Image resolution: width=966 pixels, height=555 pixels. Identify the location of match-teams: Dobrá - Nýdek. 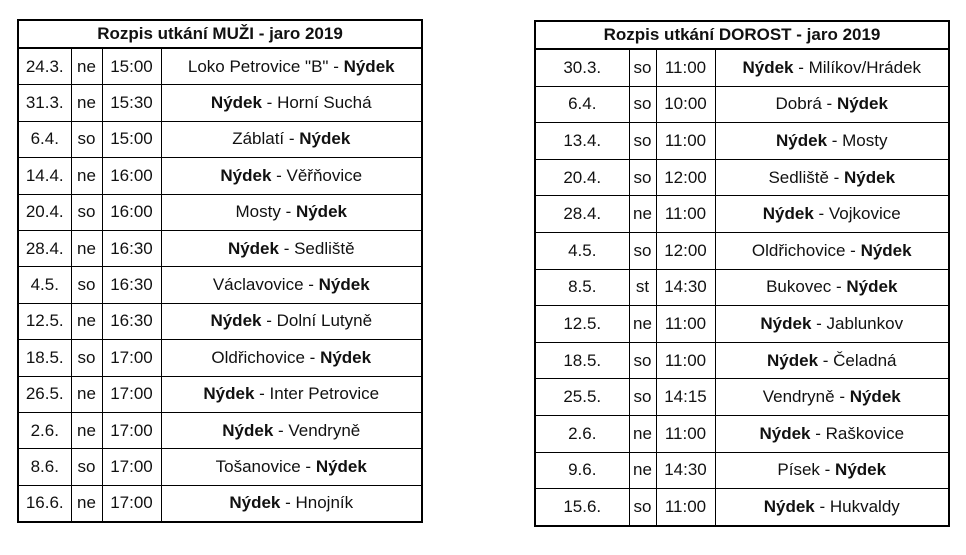
(832, 104).